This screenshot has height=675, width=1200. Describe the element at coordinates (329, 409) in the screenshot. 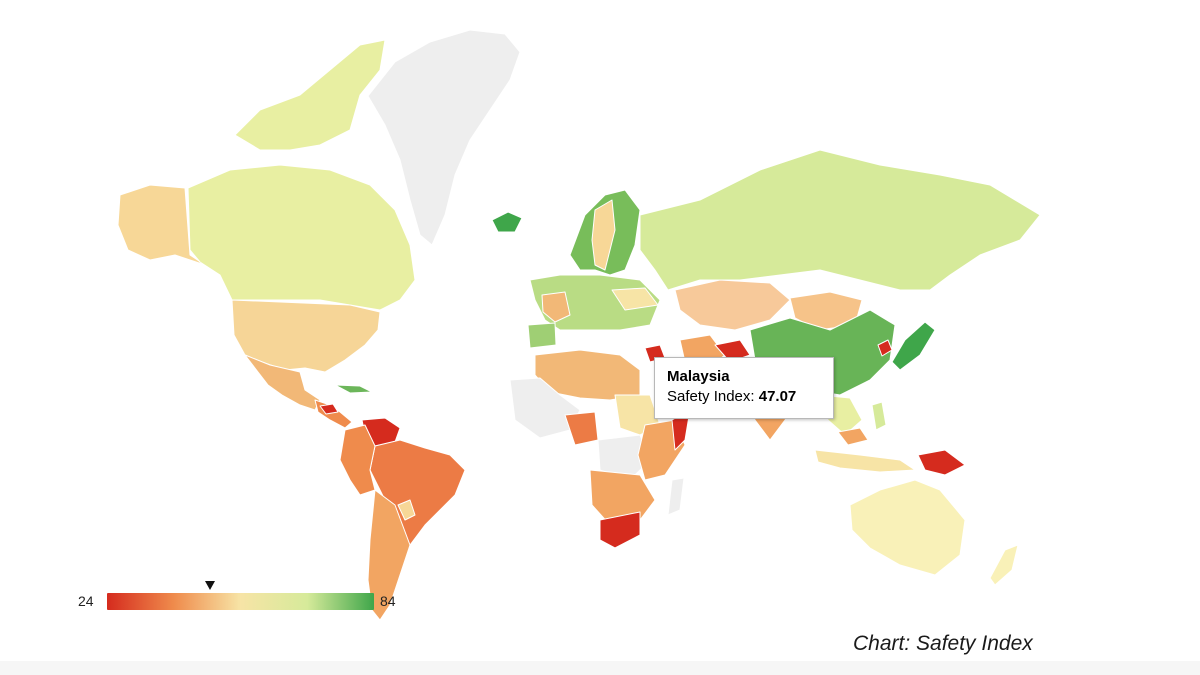

I see `country-honduras` at that location.